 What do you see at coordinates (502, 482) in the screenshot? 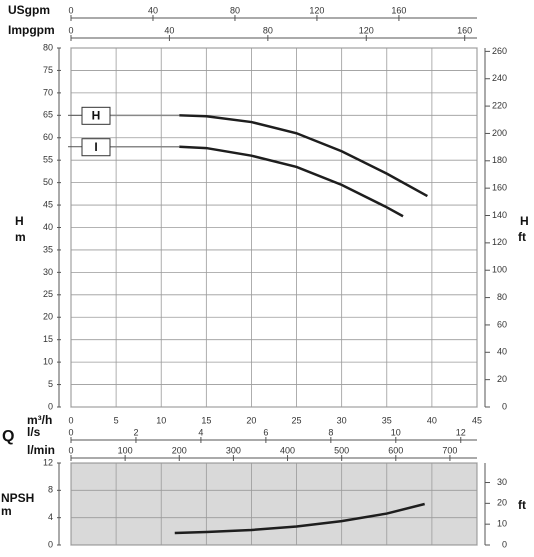
I see `y2-tick-label: 30` at bounding box center [502, 482].